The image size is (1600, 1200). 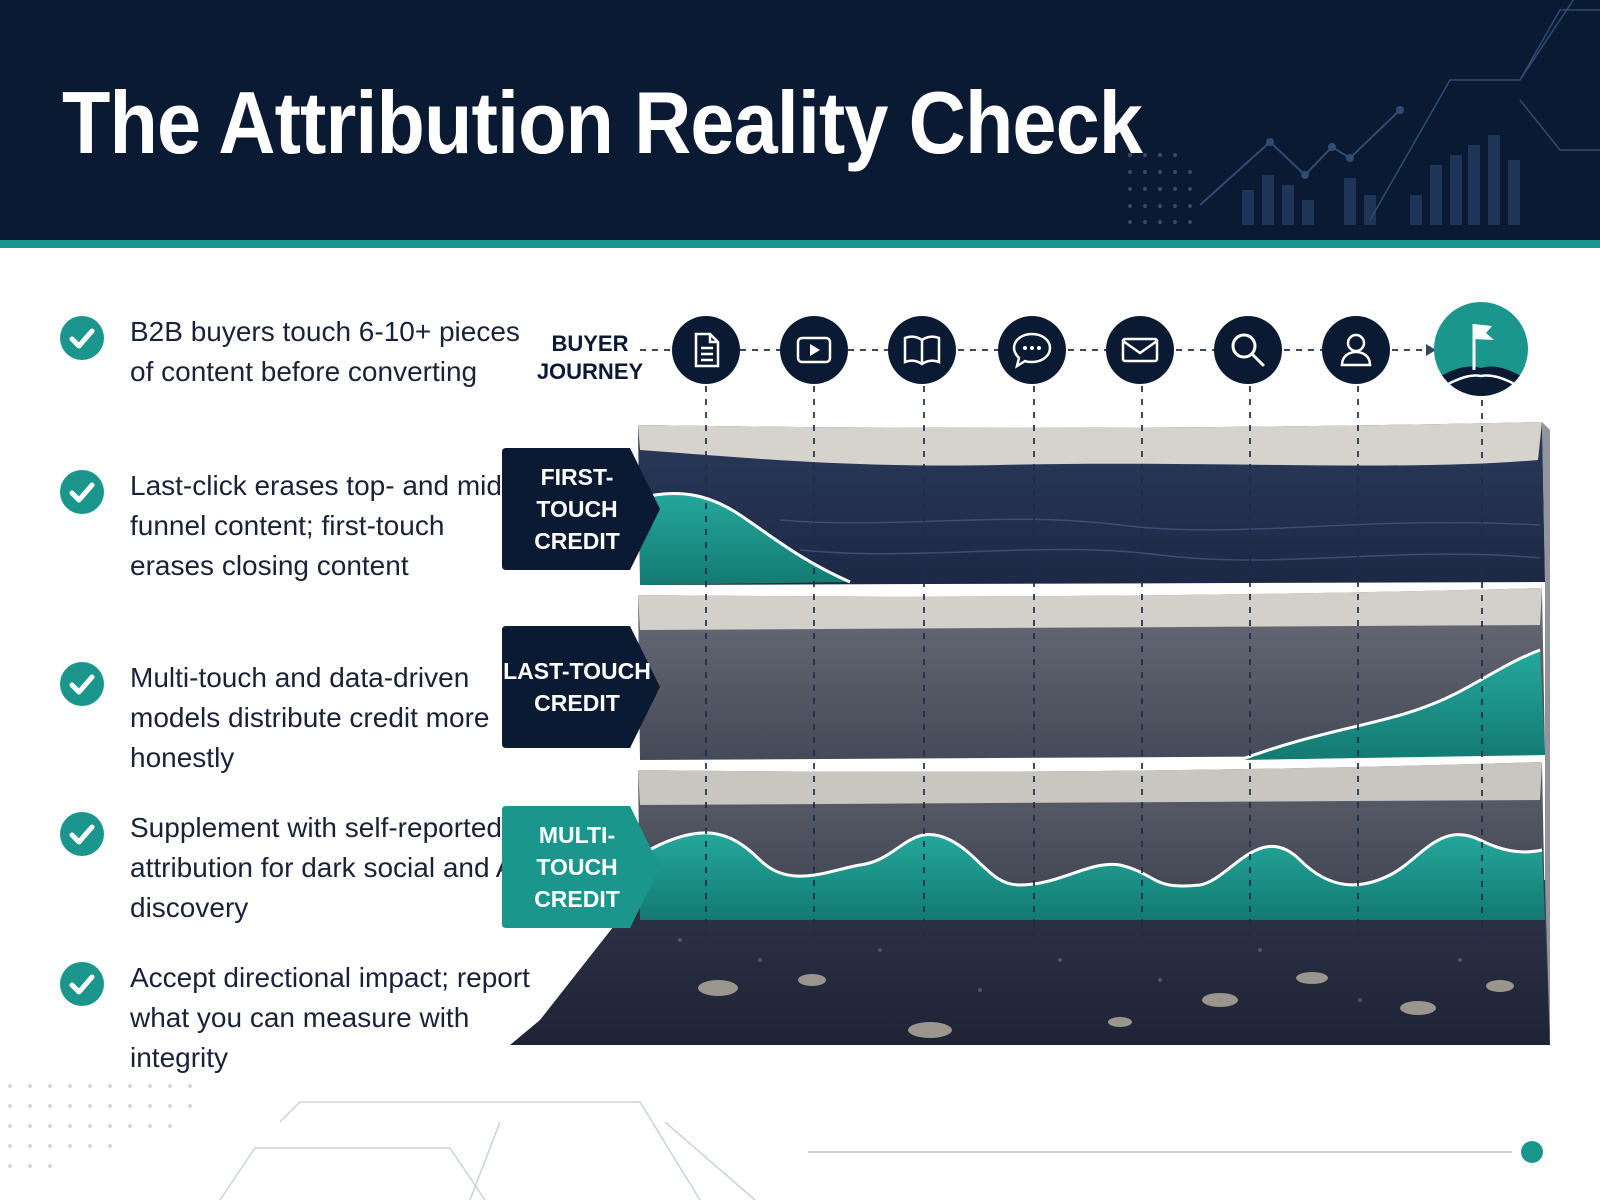 I want to click on growth-chart-decoration, so click(x=1364, y=112).